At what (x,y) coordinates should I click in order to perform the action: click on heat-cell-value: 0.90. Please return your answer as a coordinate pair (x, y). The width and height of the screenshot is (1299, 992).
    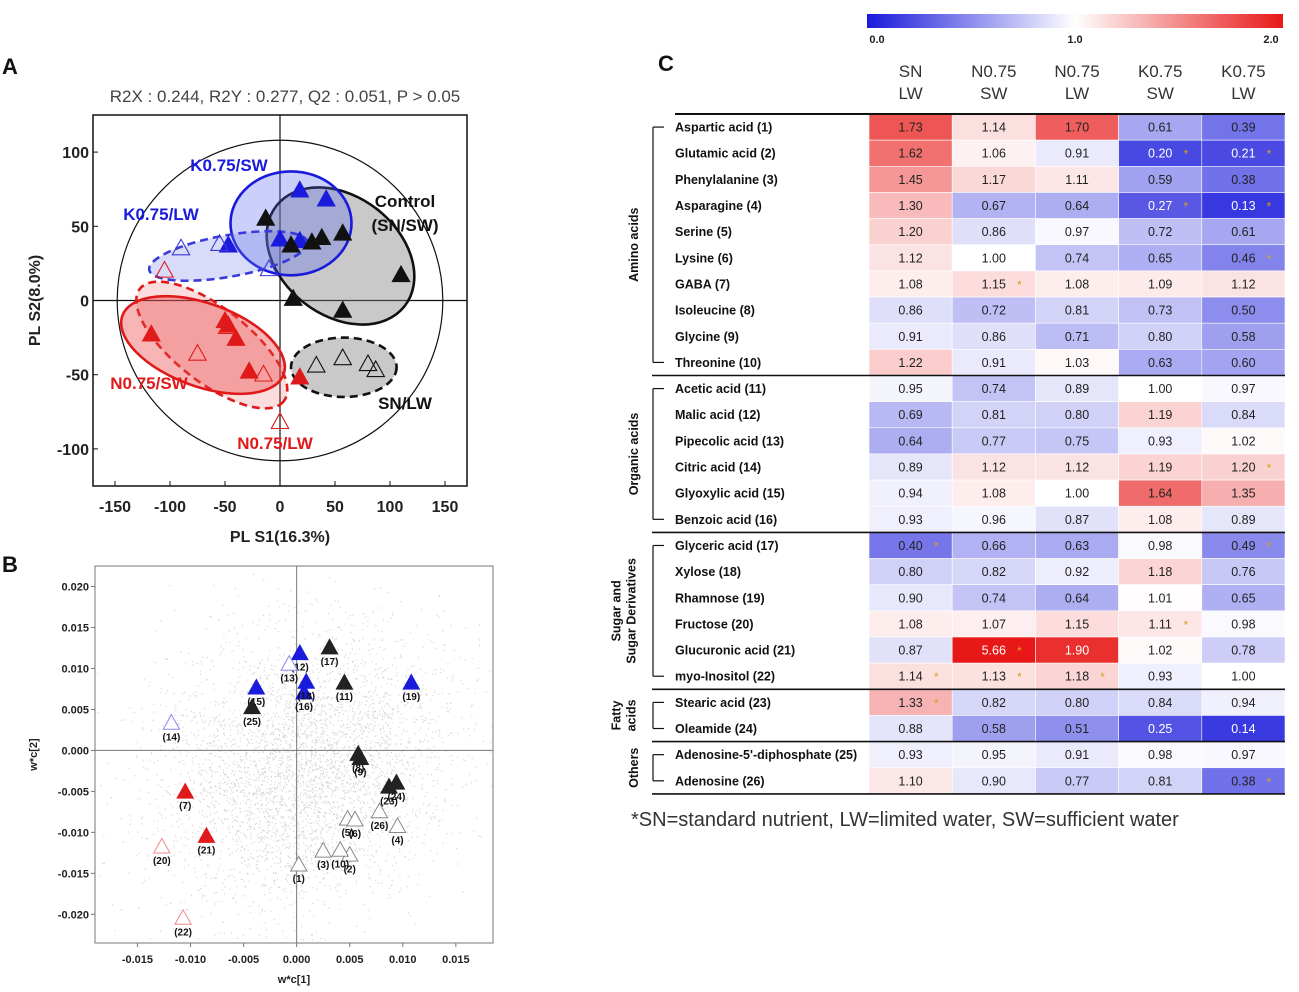
    Looking at the image, I should click on (910, 598).